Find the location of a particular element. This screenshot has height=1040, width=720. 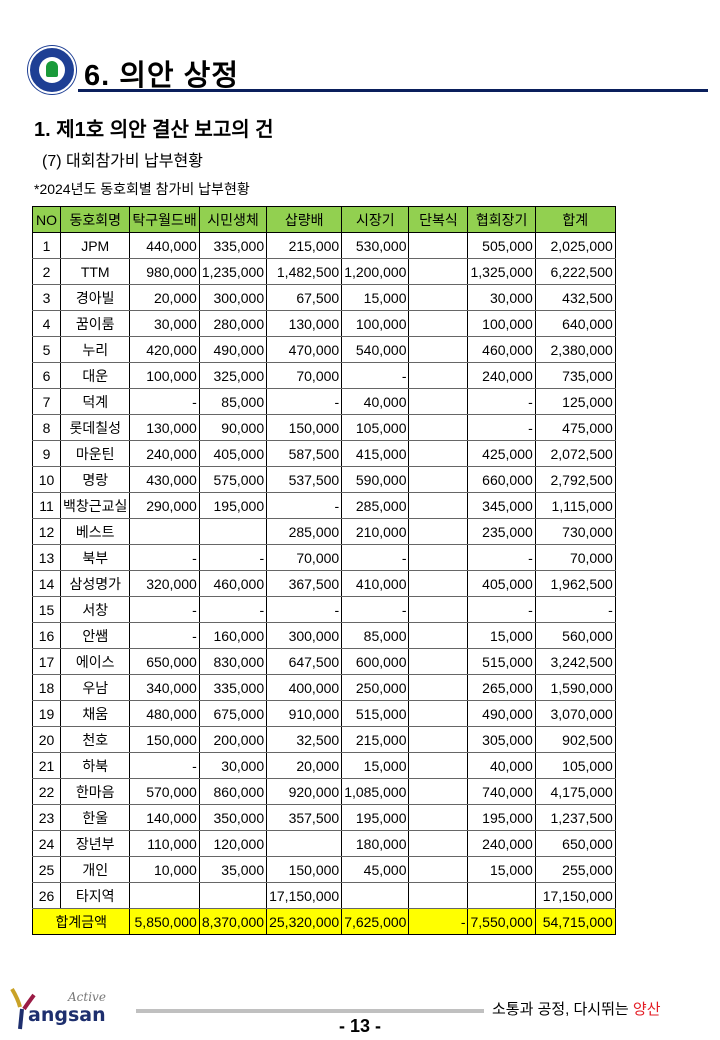

fee-cell: 17,150,000 is located at coordinates (304, 895).